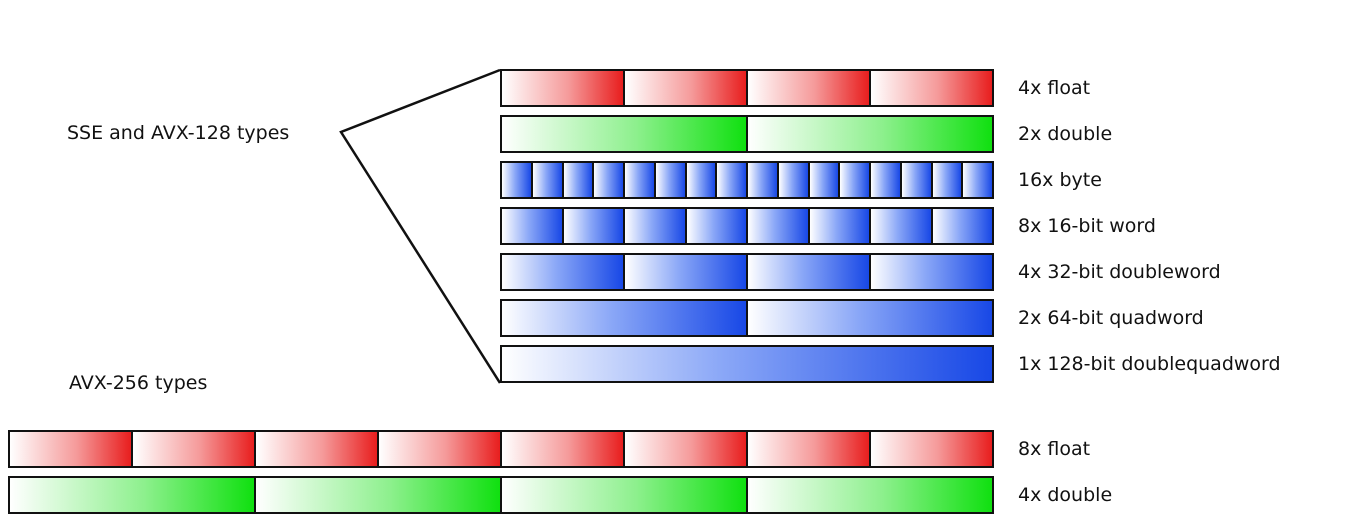 The height and width of the screenshot is (523, 1349). Describe the element at coordinates (1087, 226) in the screenshot. I see `row-label-8x-16-bit-word: 8x 16-bit word` at that location.